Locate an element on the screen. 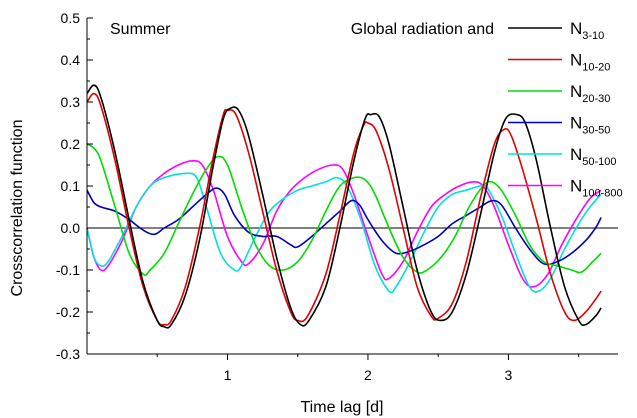 The image size is (637, 418). y-tick-label: 0.3 is located at coordinates (71, 102).